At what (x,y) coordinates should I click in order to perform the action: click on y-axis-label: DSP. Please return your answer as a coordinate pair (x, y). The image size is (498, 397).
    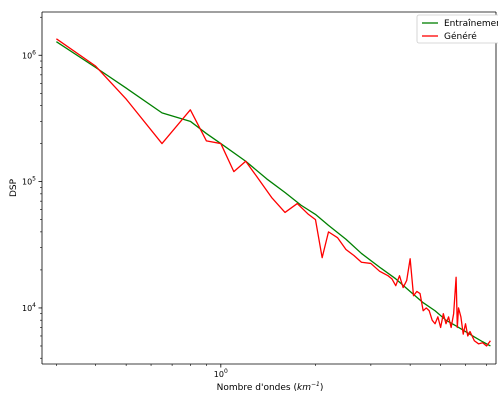
    Looking at the image, I should click on (14, 187).